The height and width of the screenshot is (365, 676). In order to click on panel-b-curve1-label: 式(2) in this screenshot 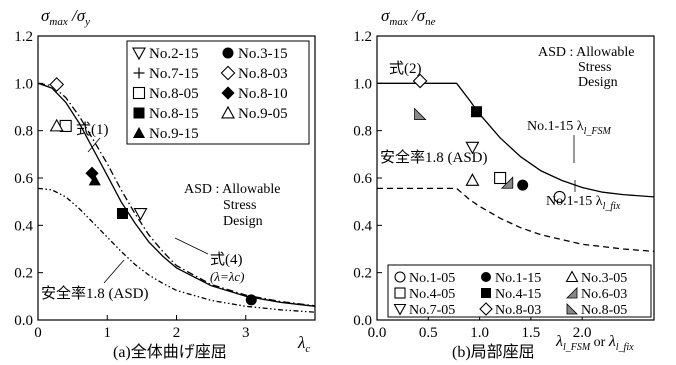, I will do `click(405, 68)`.